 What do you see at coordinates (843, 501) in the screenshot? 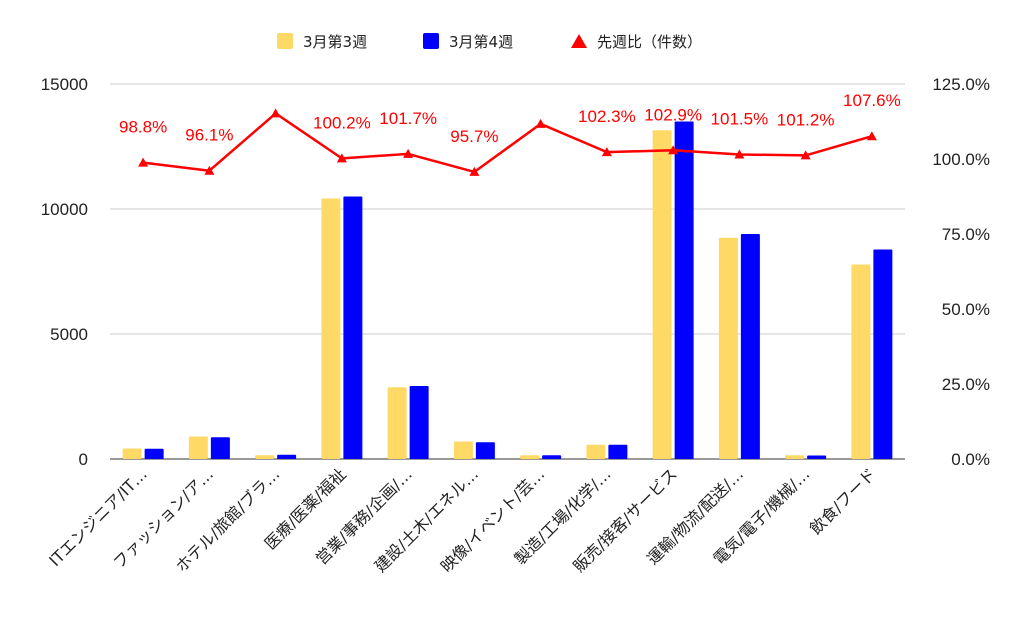
I see `category-label: 飲食/フード` at bounding box center [843, 501].